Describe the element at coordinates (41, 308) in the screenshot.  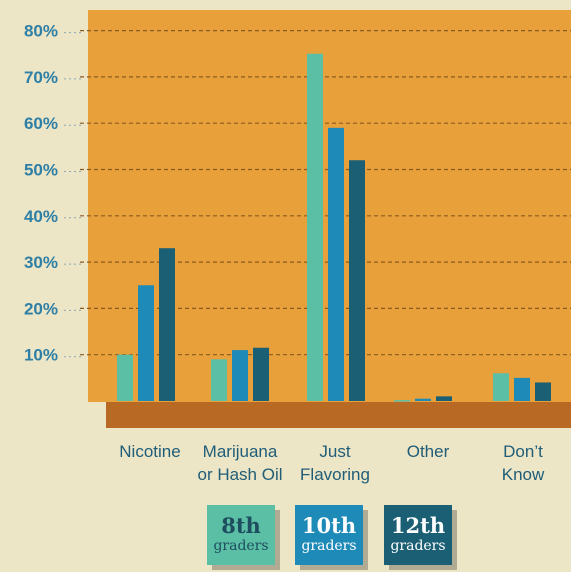
I see `y-tick-label: 20%` at that location.